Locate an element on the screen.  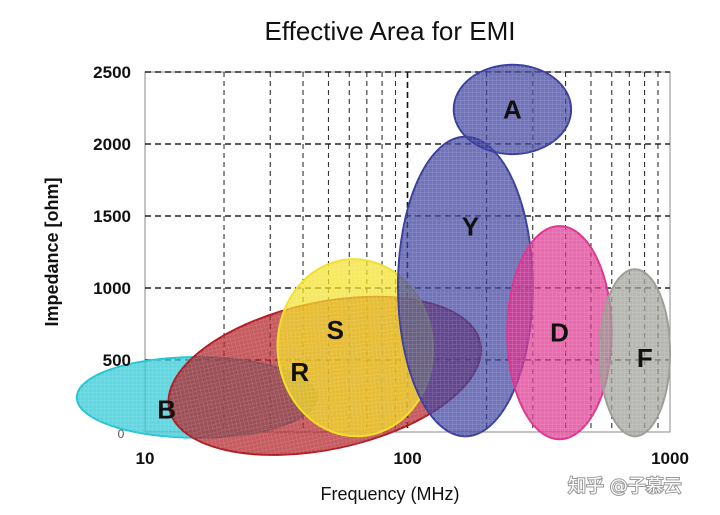
region-label-Y: Y is located at coordinates (470, 227).